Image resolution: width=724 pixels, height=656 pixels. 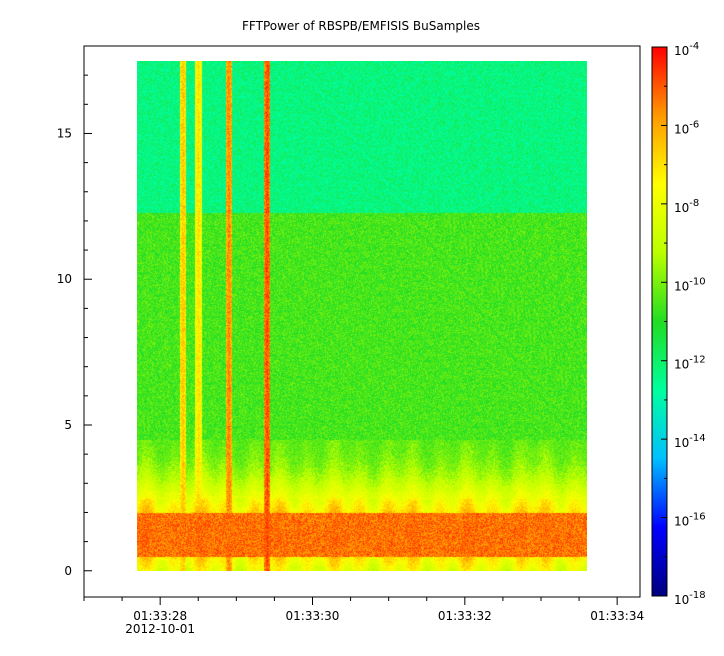 I want to click on colorbar-tick-label: 10⁻¹⁰, so click(x=690, y=284).